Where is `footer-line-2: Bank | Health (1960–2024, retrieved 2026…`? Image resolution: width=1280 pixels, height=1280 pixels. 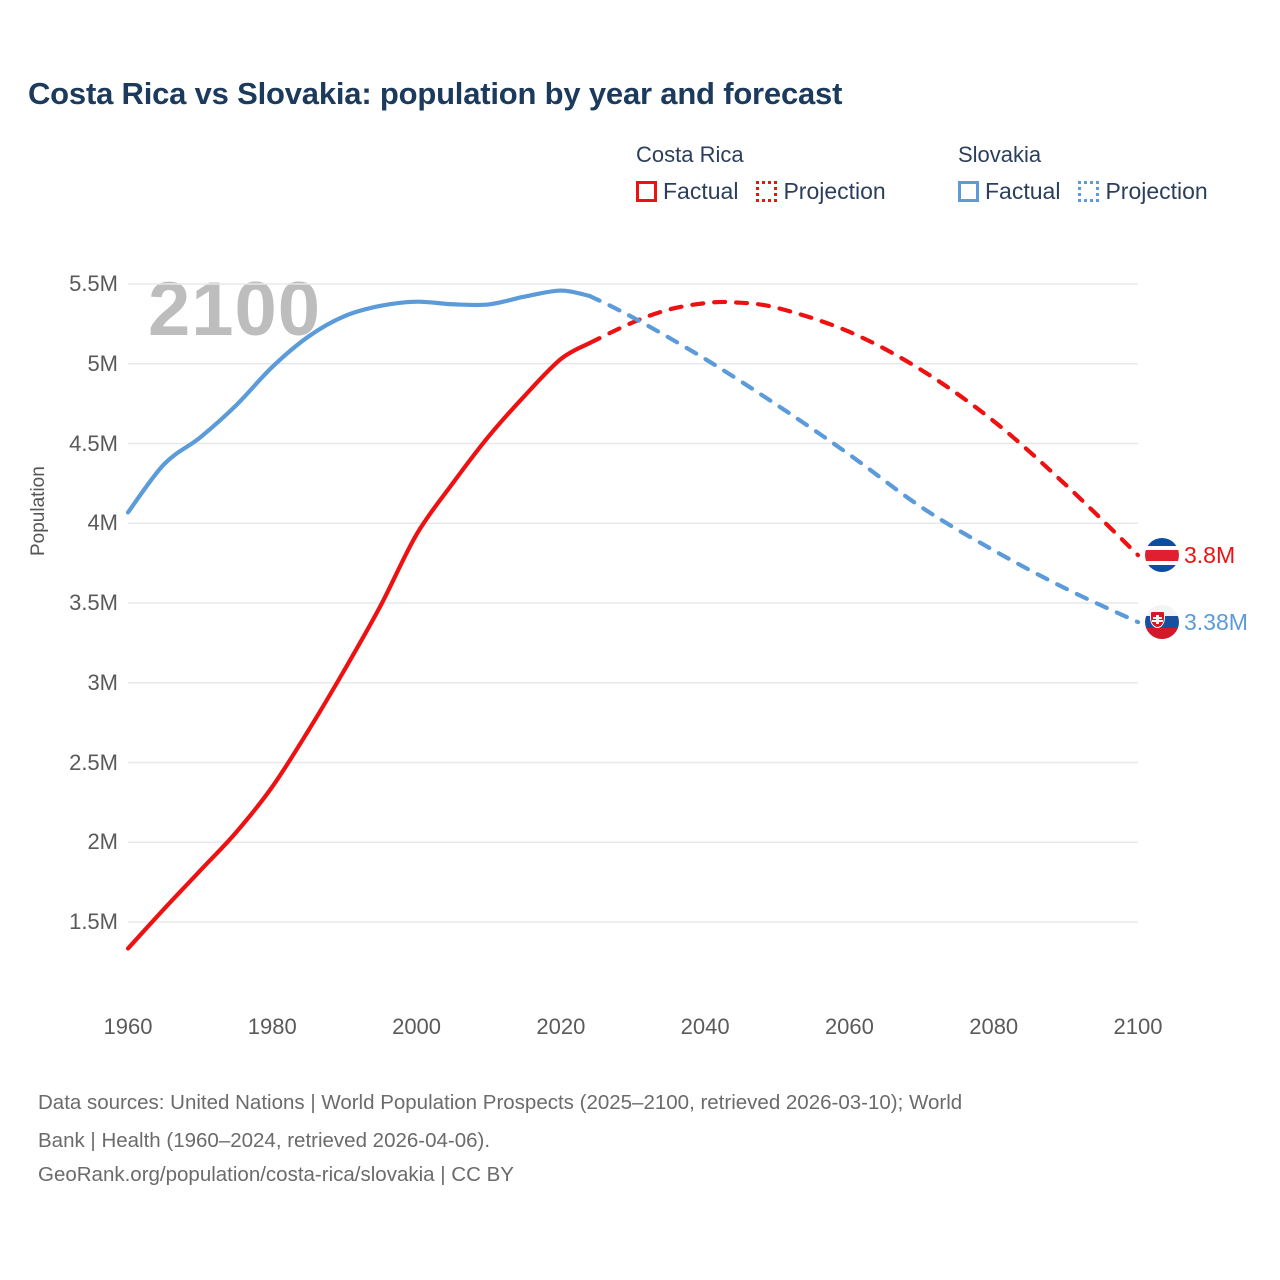
footer-line-2: Bank | Health (1960–2024, retrieved 2026… is located at coordinates (264, 1140).